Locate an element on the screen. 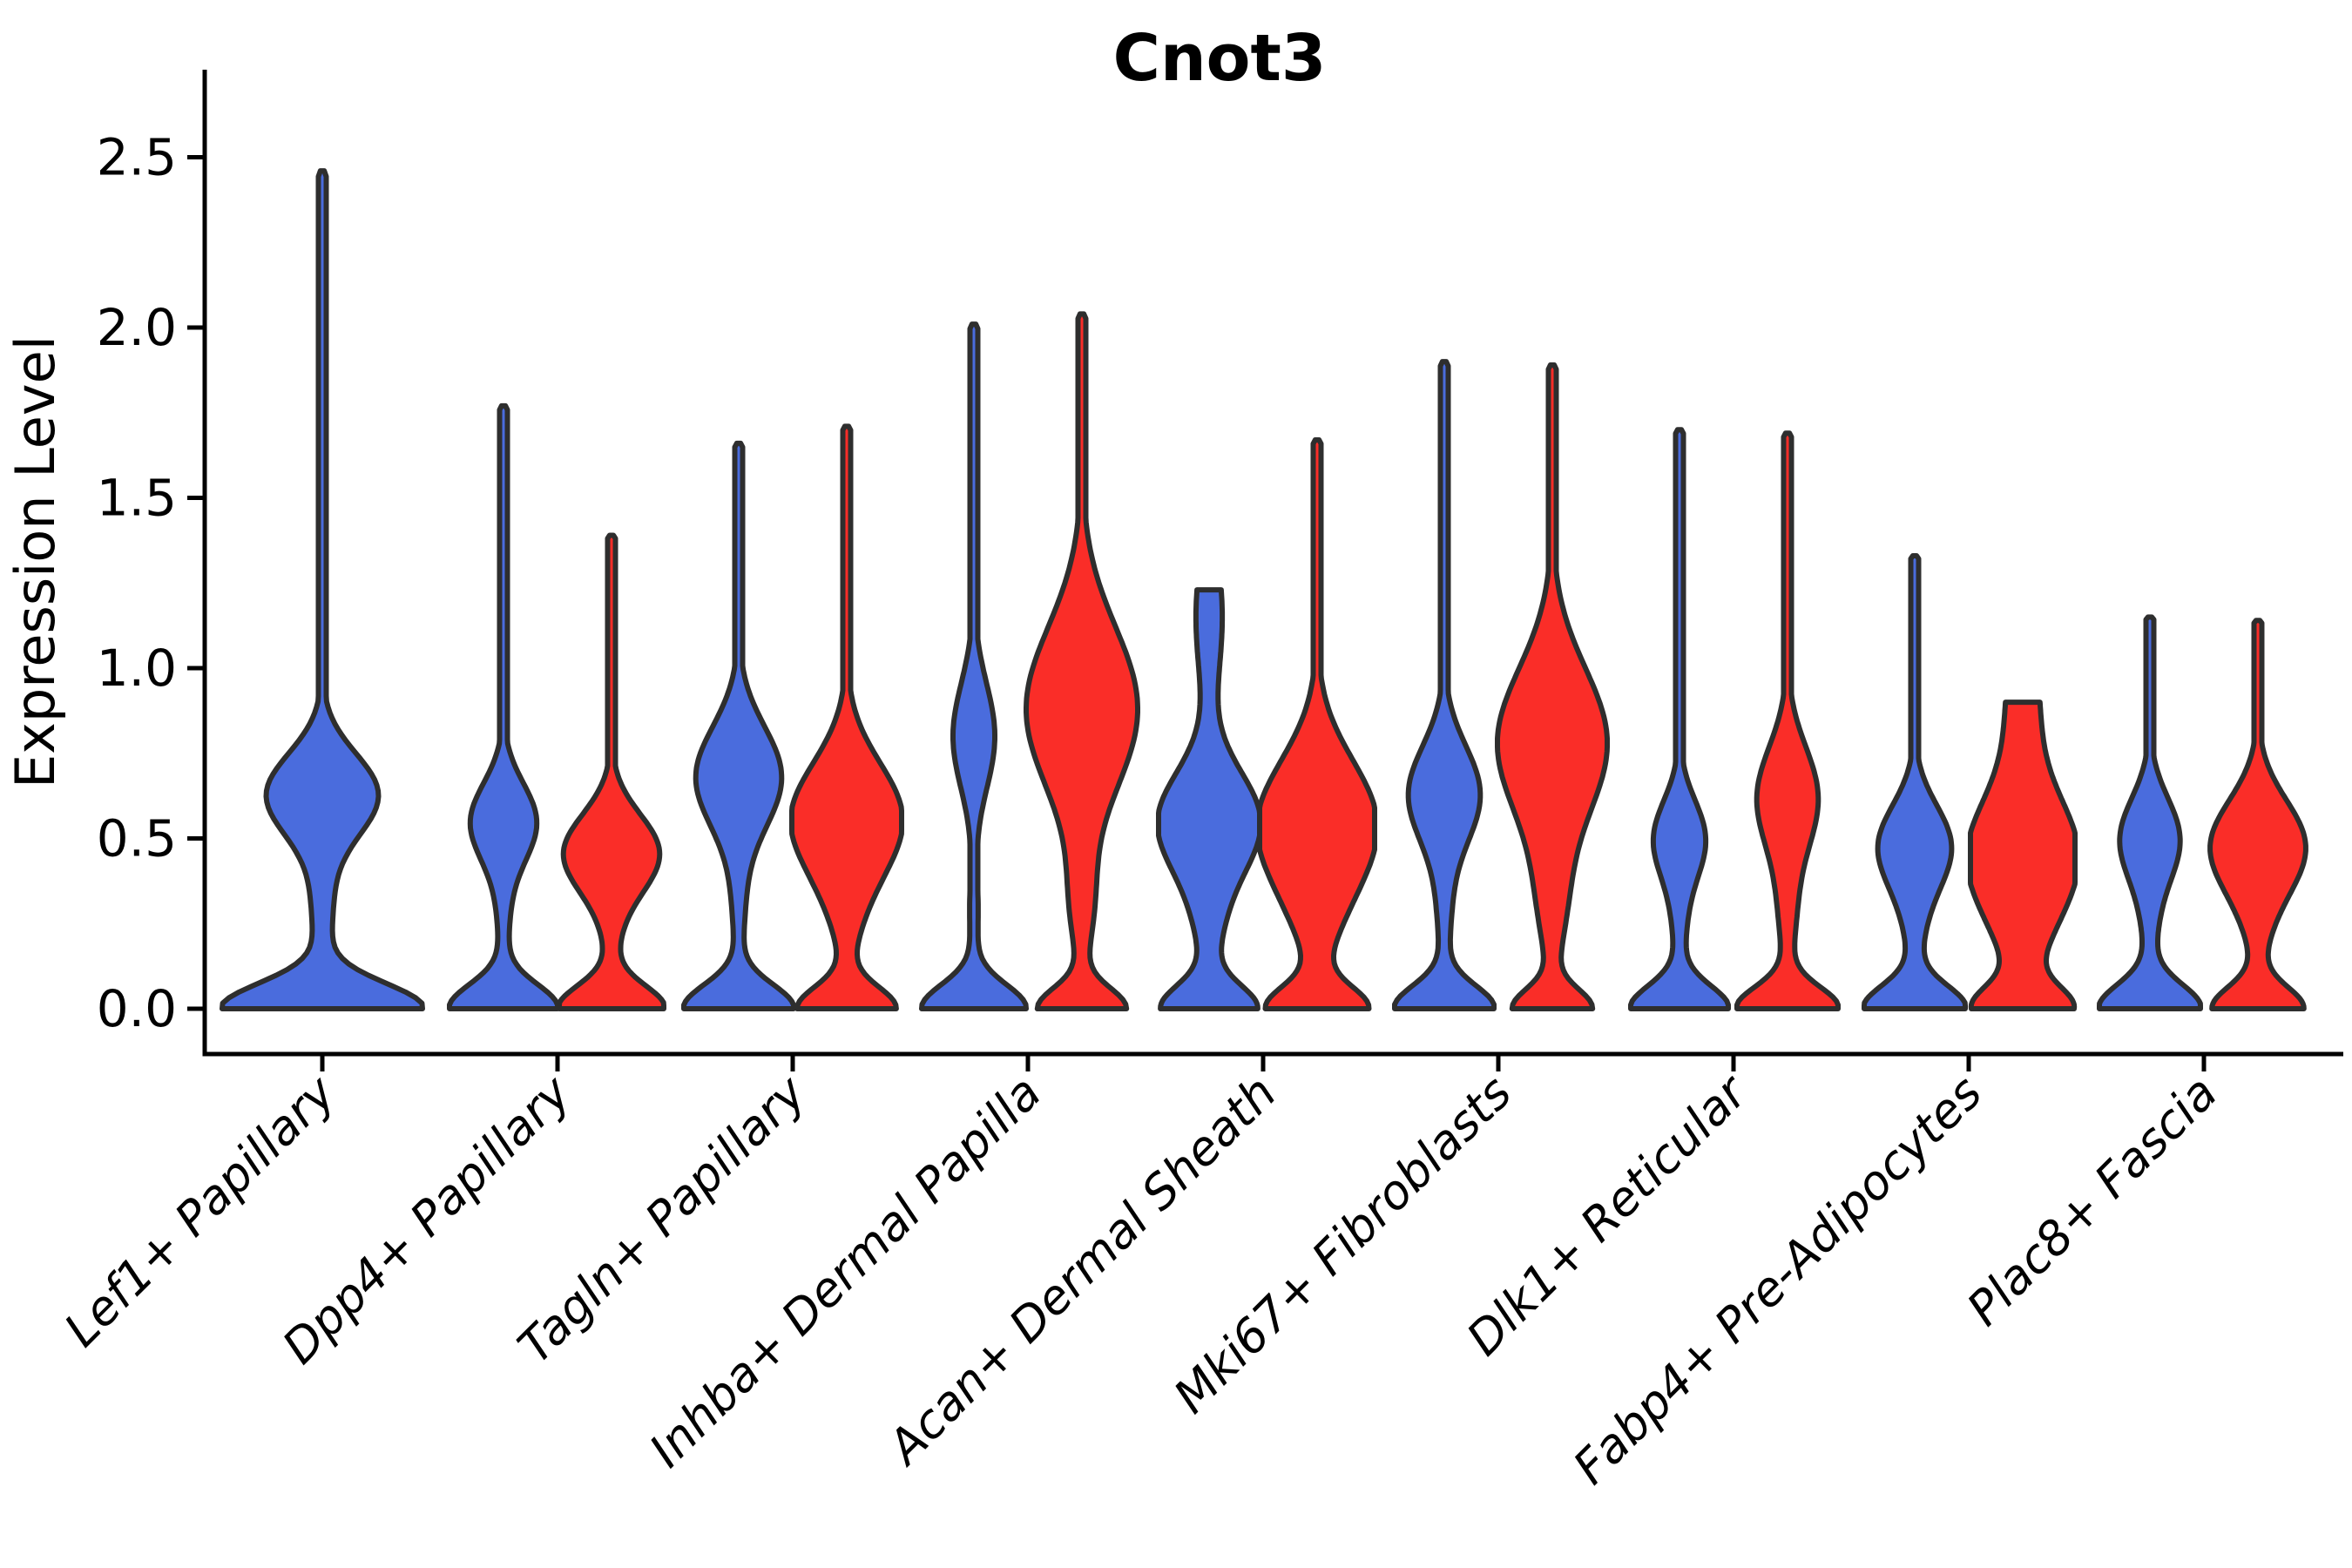 This screenshot has height=1568, width=2352. y-tick-label: 0.5 is located at coordinates (137, 839).